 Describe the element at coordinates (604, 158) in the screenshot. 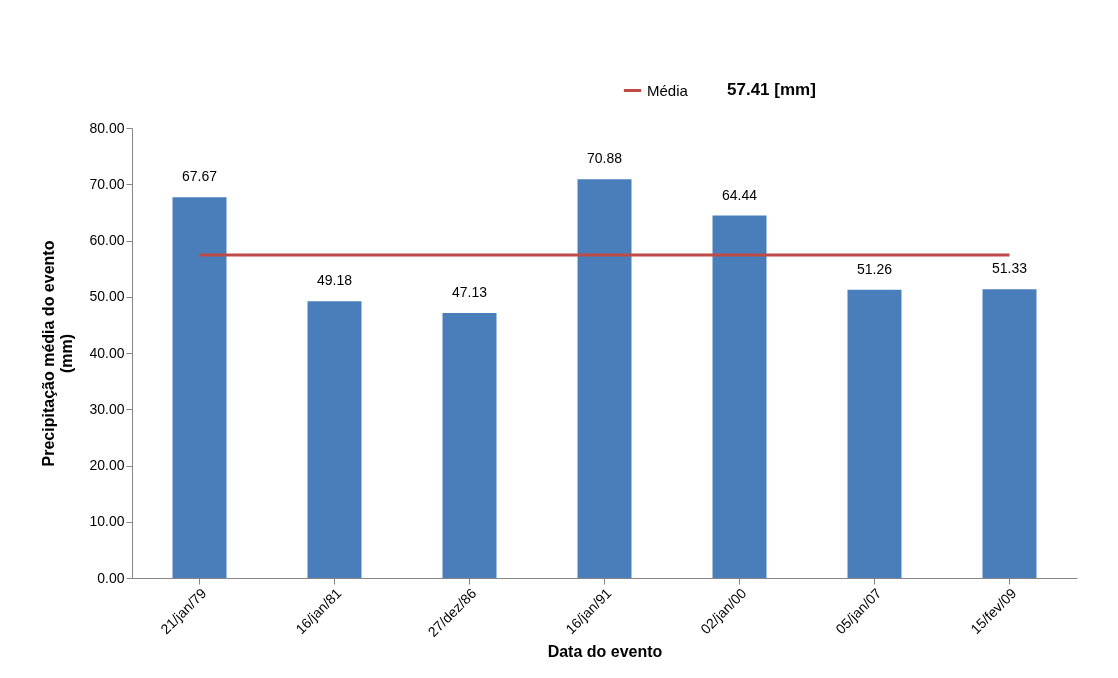

I see `data-label: 70.88` at that location.